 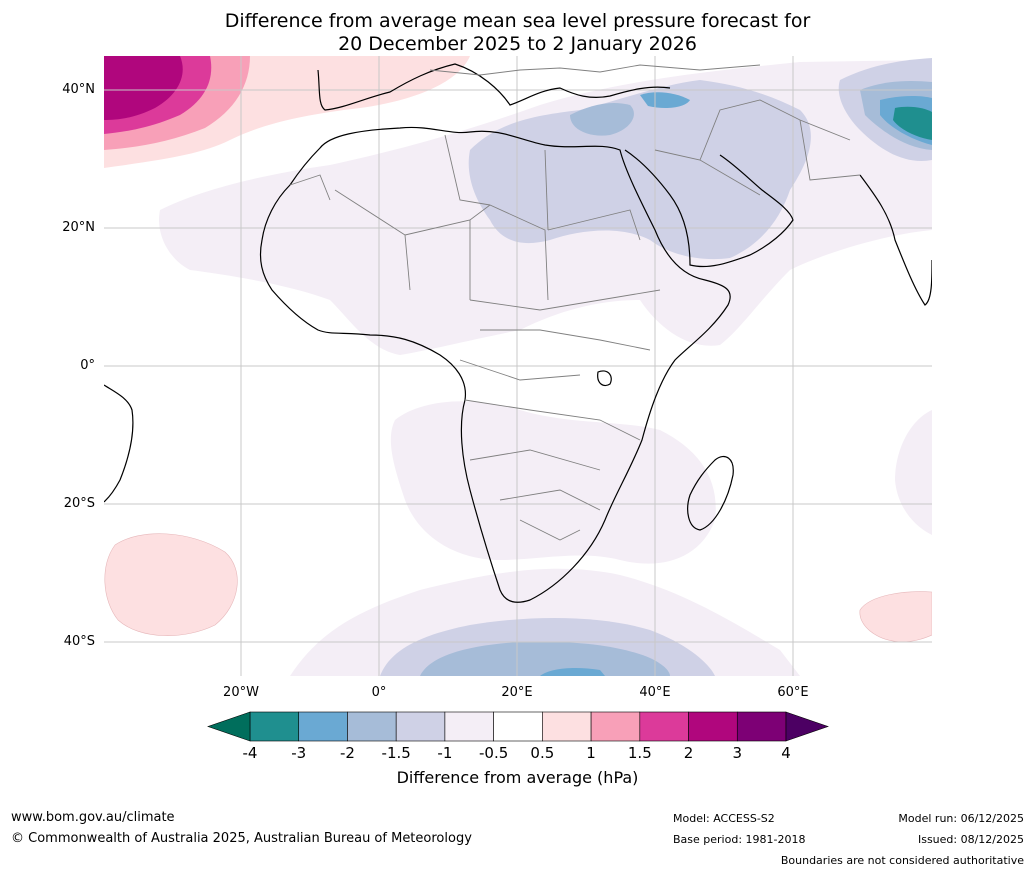 I want to click on colorbar-tick-label: 1, so click(x=591, y=753).